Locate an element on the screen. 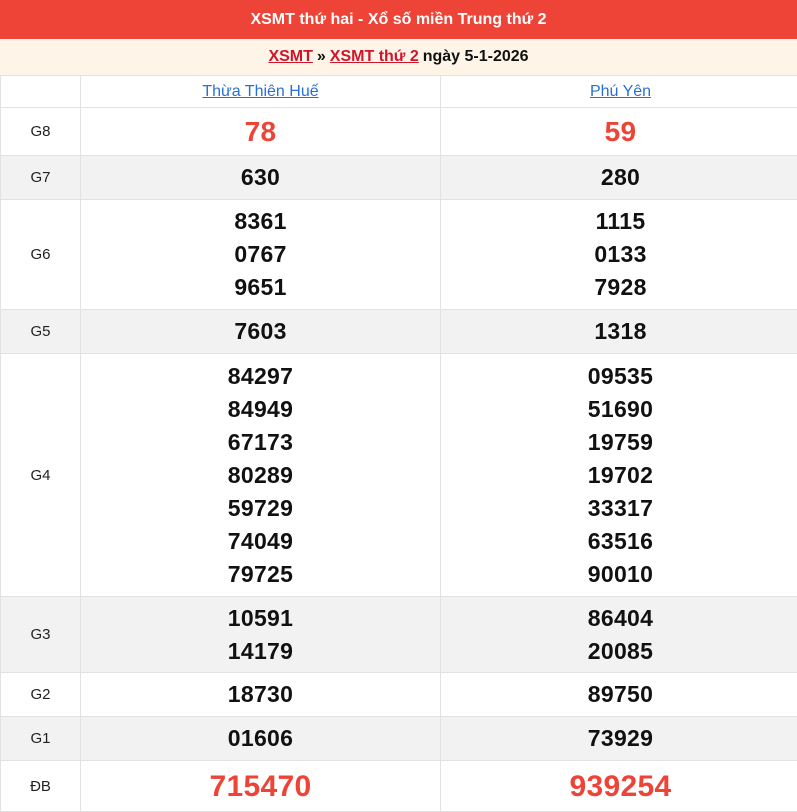 This screenshot has height=812, width=797. prize-number: 86404 is located at coordinates (619, 618).